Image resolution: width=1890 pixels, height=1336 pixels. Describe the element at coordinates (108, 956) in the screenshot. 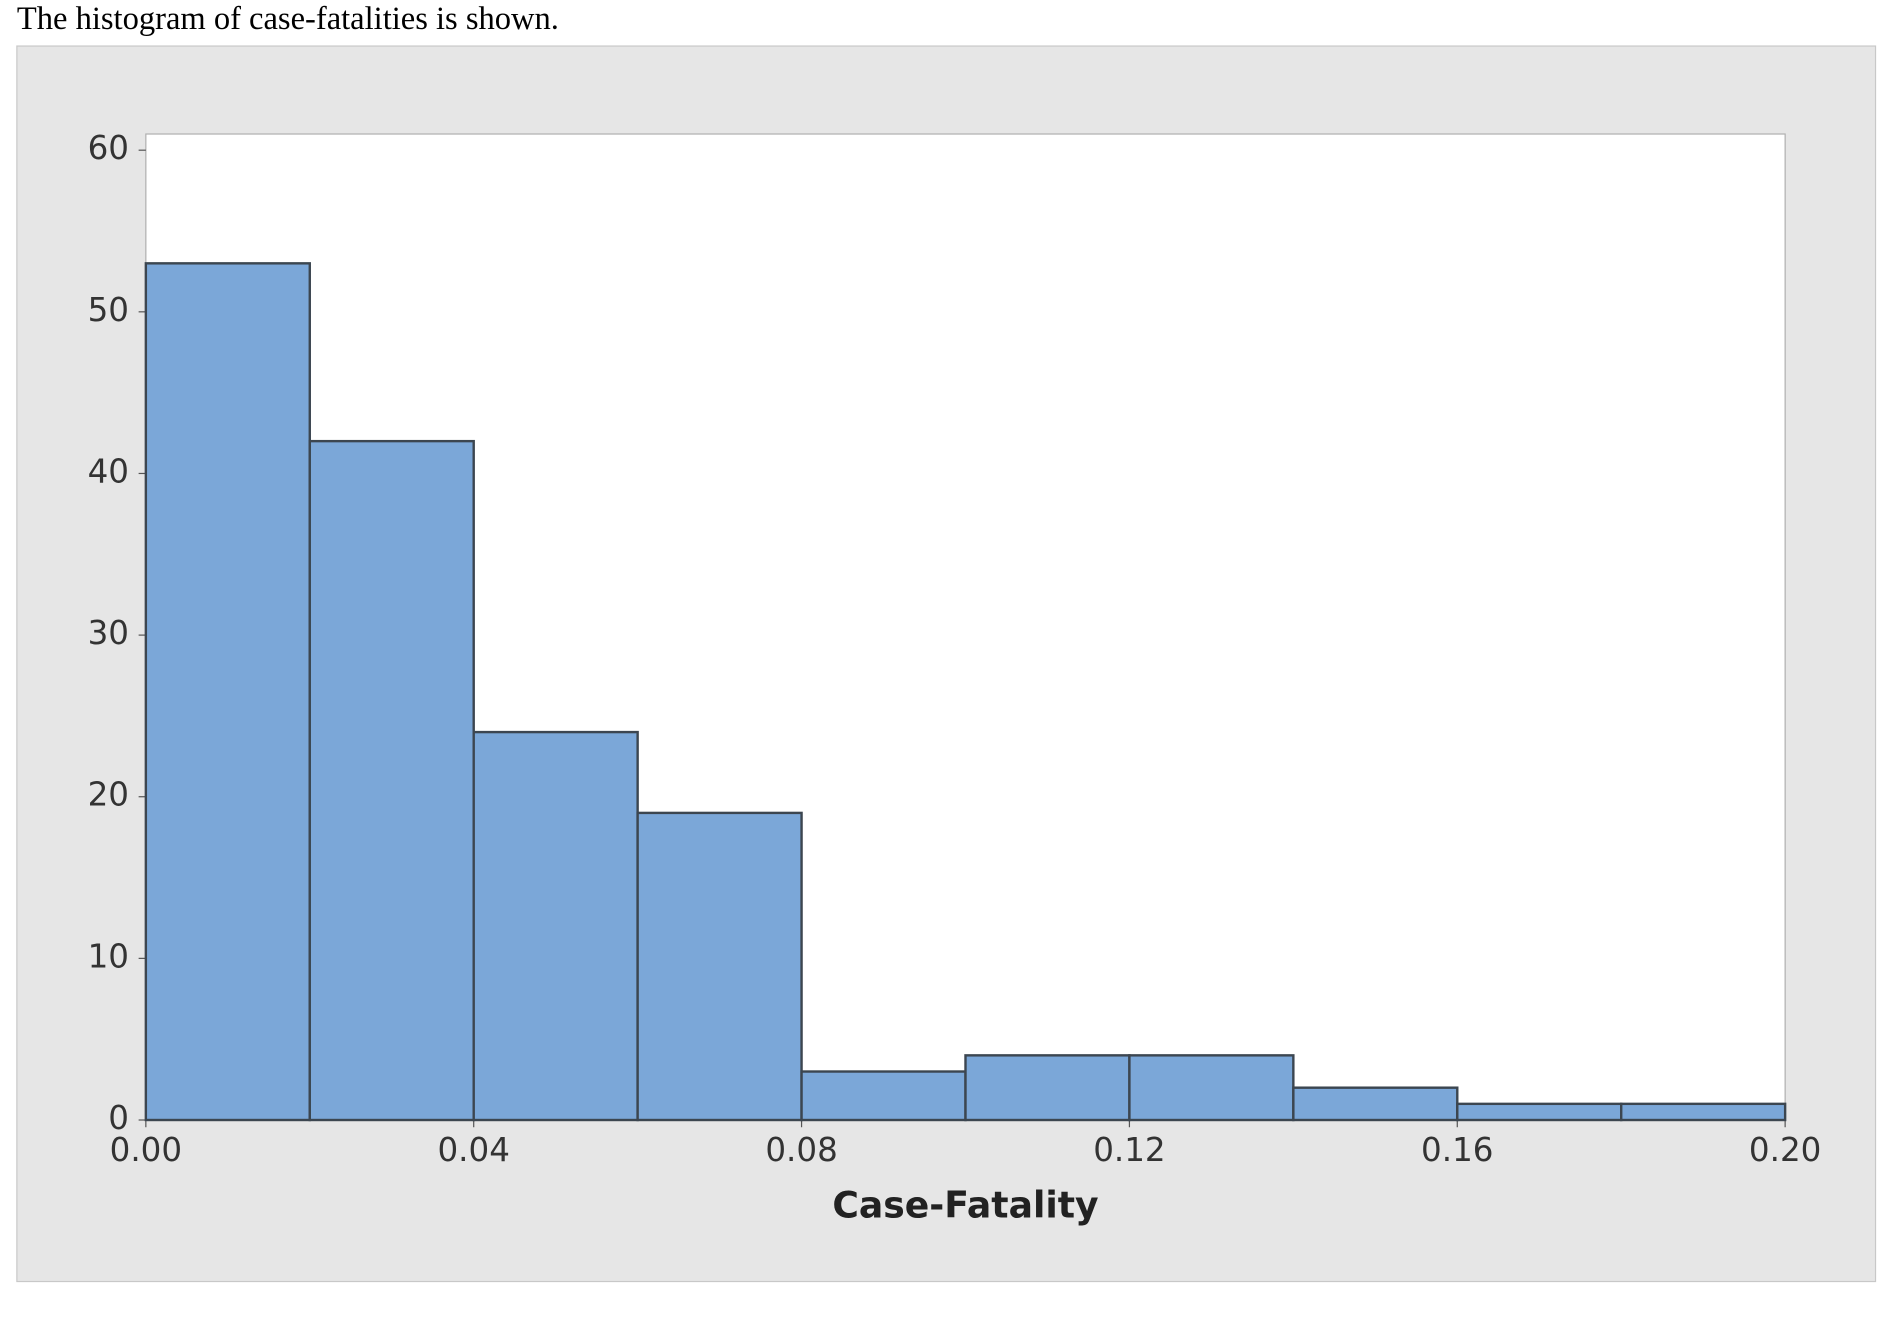

I see `y-tick-label: 10` at that location.